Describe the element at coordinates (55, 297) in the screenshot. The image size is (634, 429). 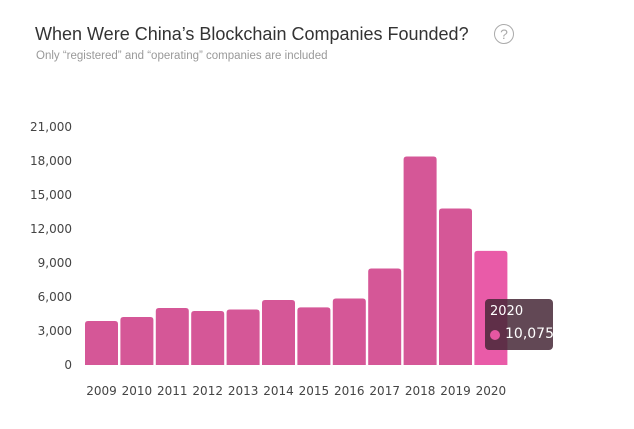
I see `y-tick-label: 6,000` at that location.